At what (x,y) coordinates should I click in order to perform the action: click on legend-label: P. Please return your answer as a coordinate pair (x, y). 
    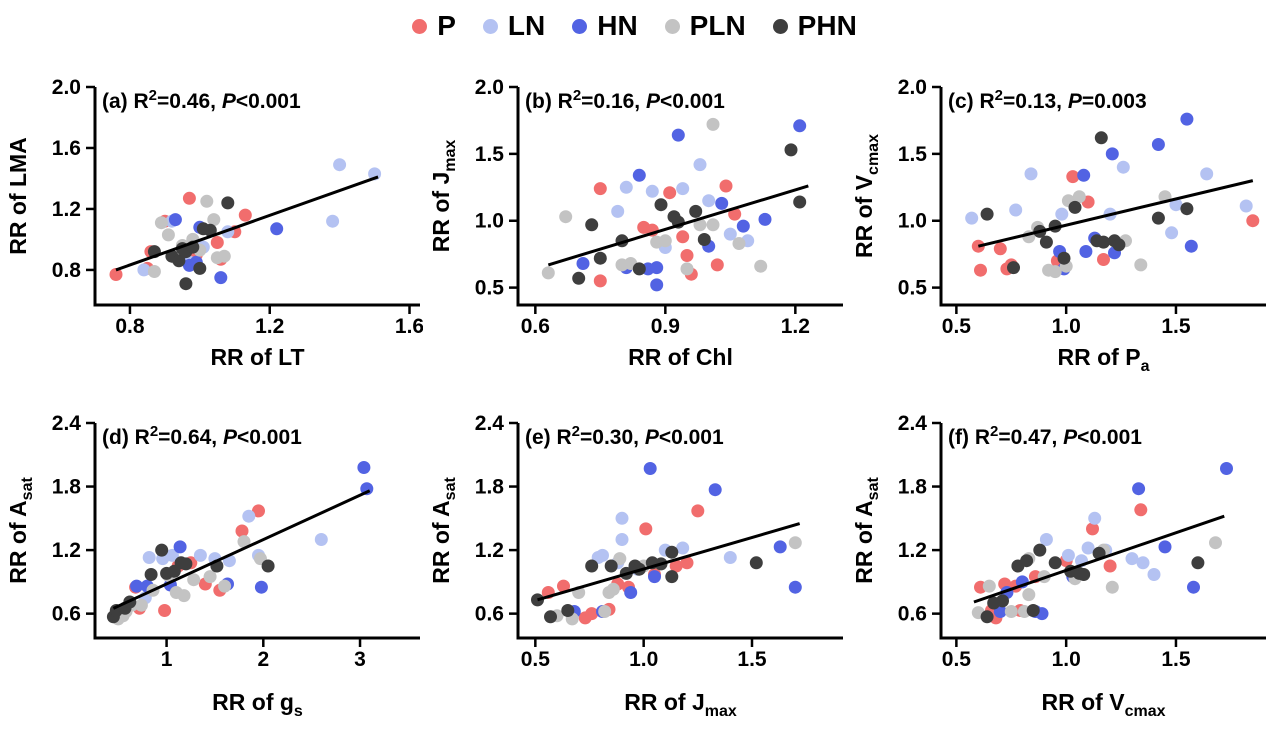
    Looking at the image, I should click on (446, 25).